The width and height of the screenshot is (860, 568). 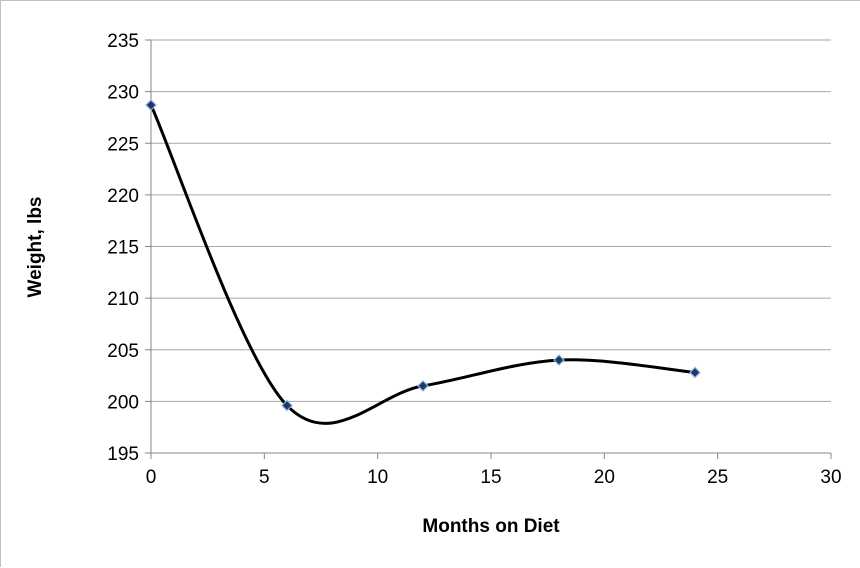 What do you see at coordinates (377, 477) in the screenshot?
I see `x-tick-label-10: 10` at bounding box center [377, 477].